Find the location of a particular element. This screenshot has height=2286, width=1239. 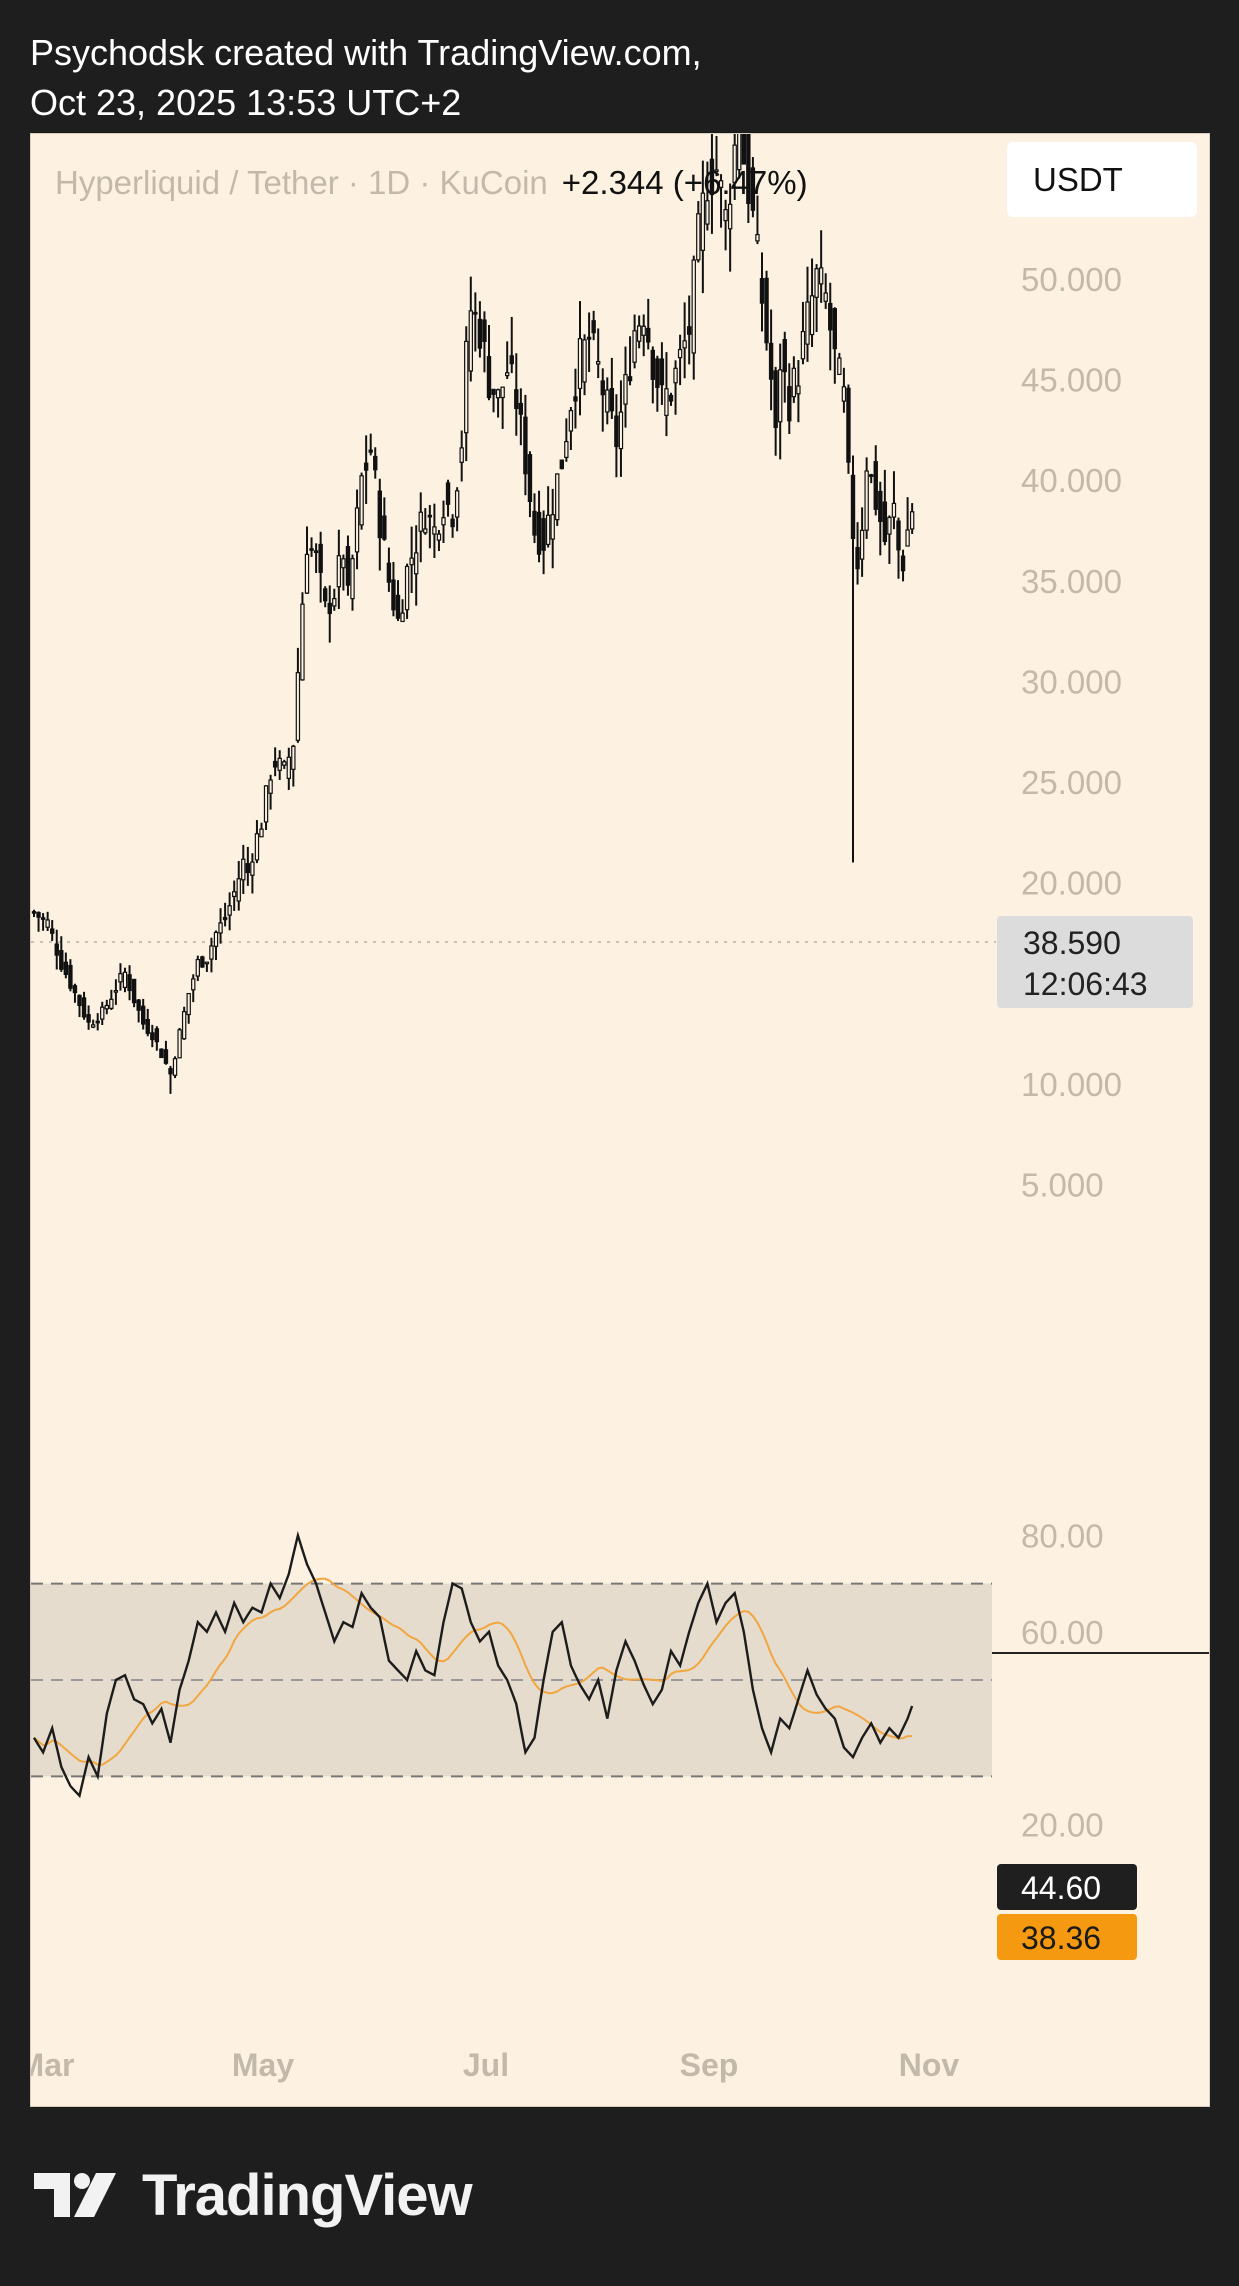

brand-name: TradingView is located at coordinates (307, 2195).